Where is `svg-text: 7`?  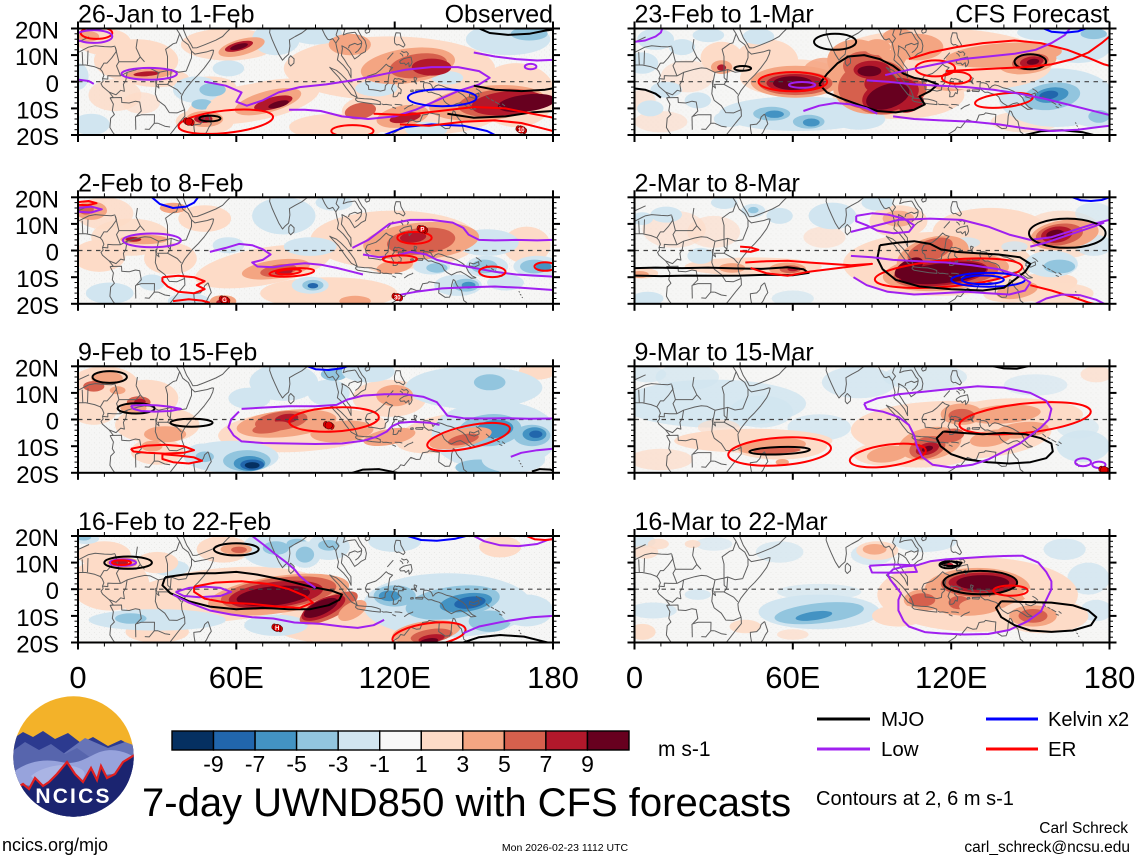 svg-text: 7 is located at coordinates (546, 764).